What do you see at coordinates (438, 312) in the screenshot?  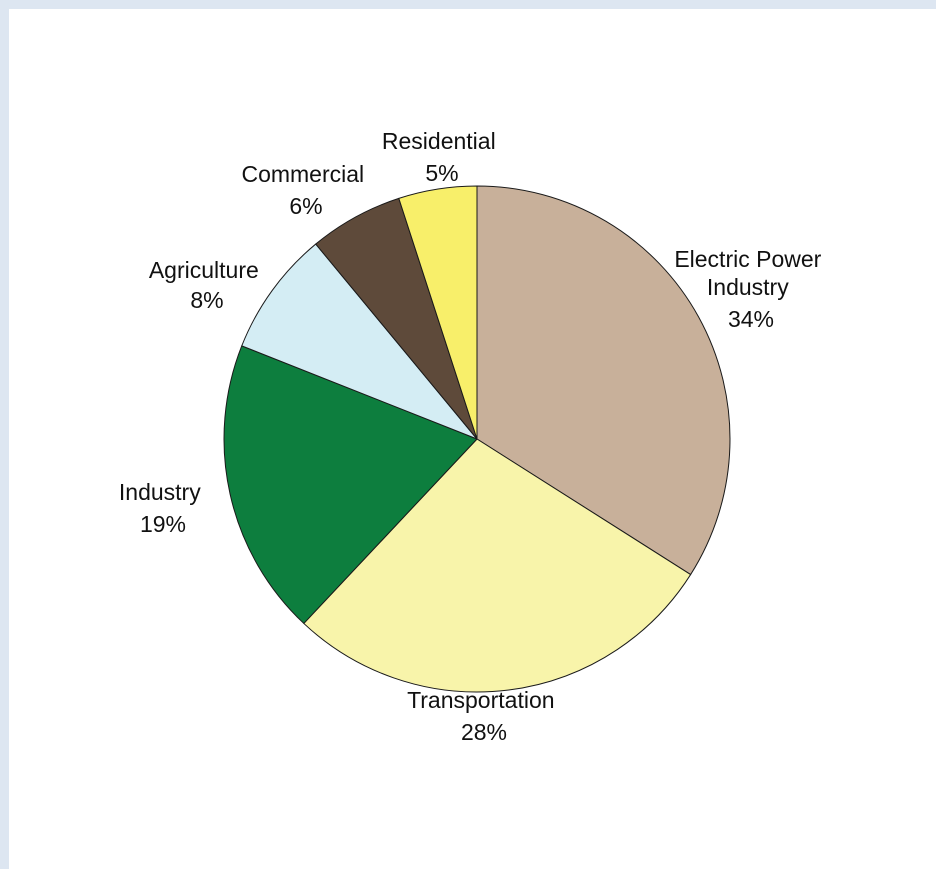 I see `pie-slice-residential` at bounding box center [438, 312].